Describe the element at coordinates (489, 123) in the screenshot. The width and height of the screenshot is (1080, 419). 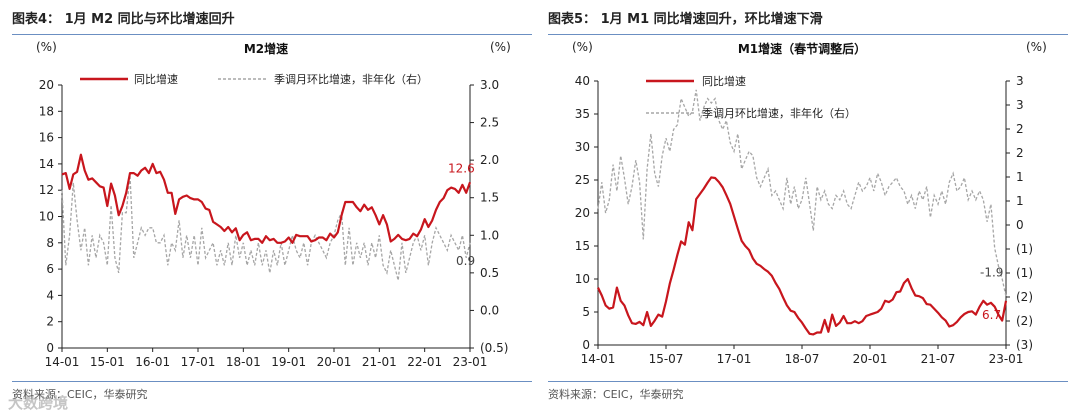
I see `right-axis-tick-label: 2.5` at that location.